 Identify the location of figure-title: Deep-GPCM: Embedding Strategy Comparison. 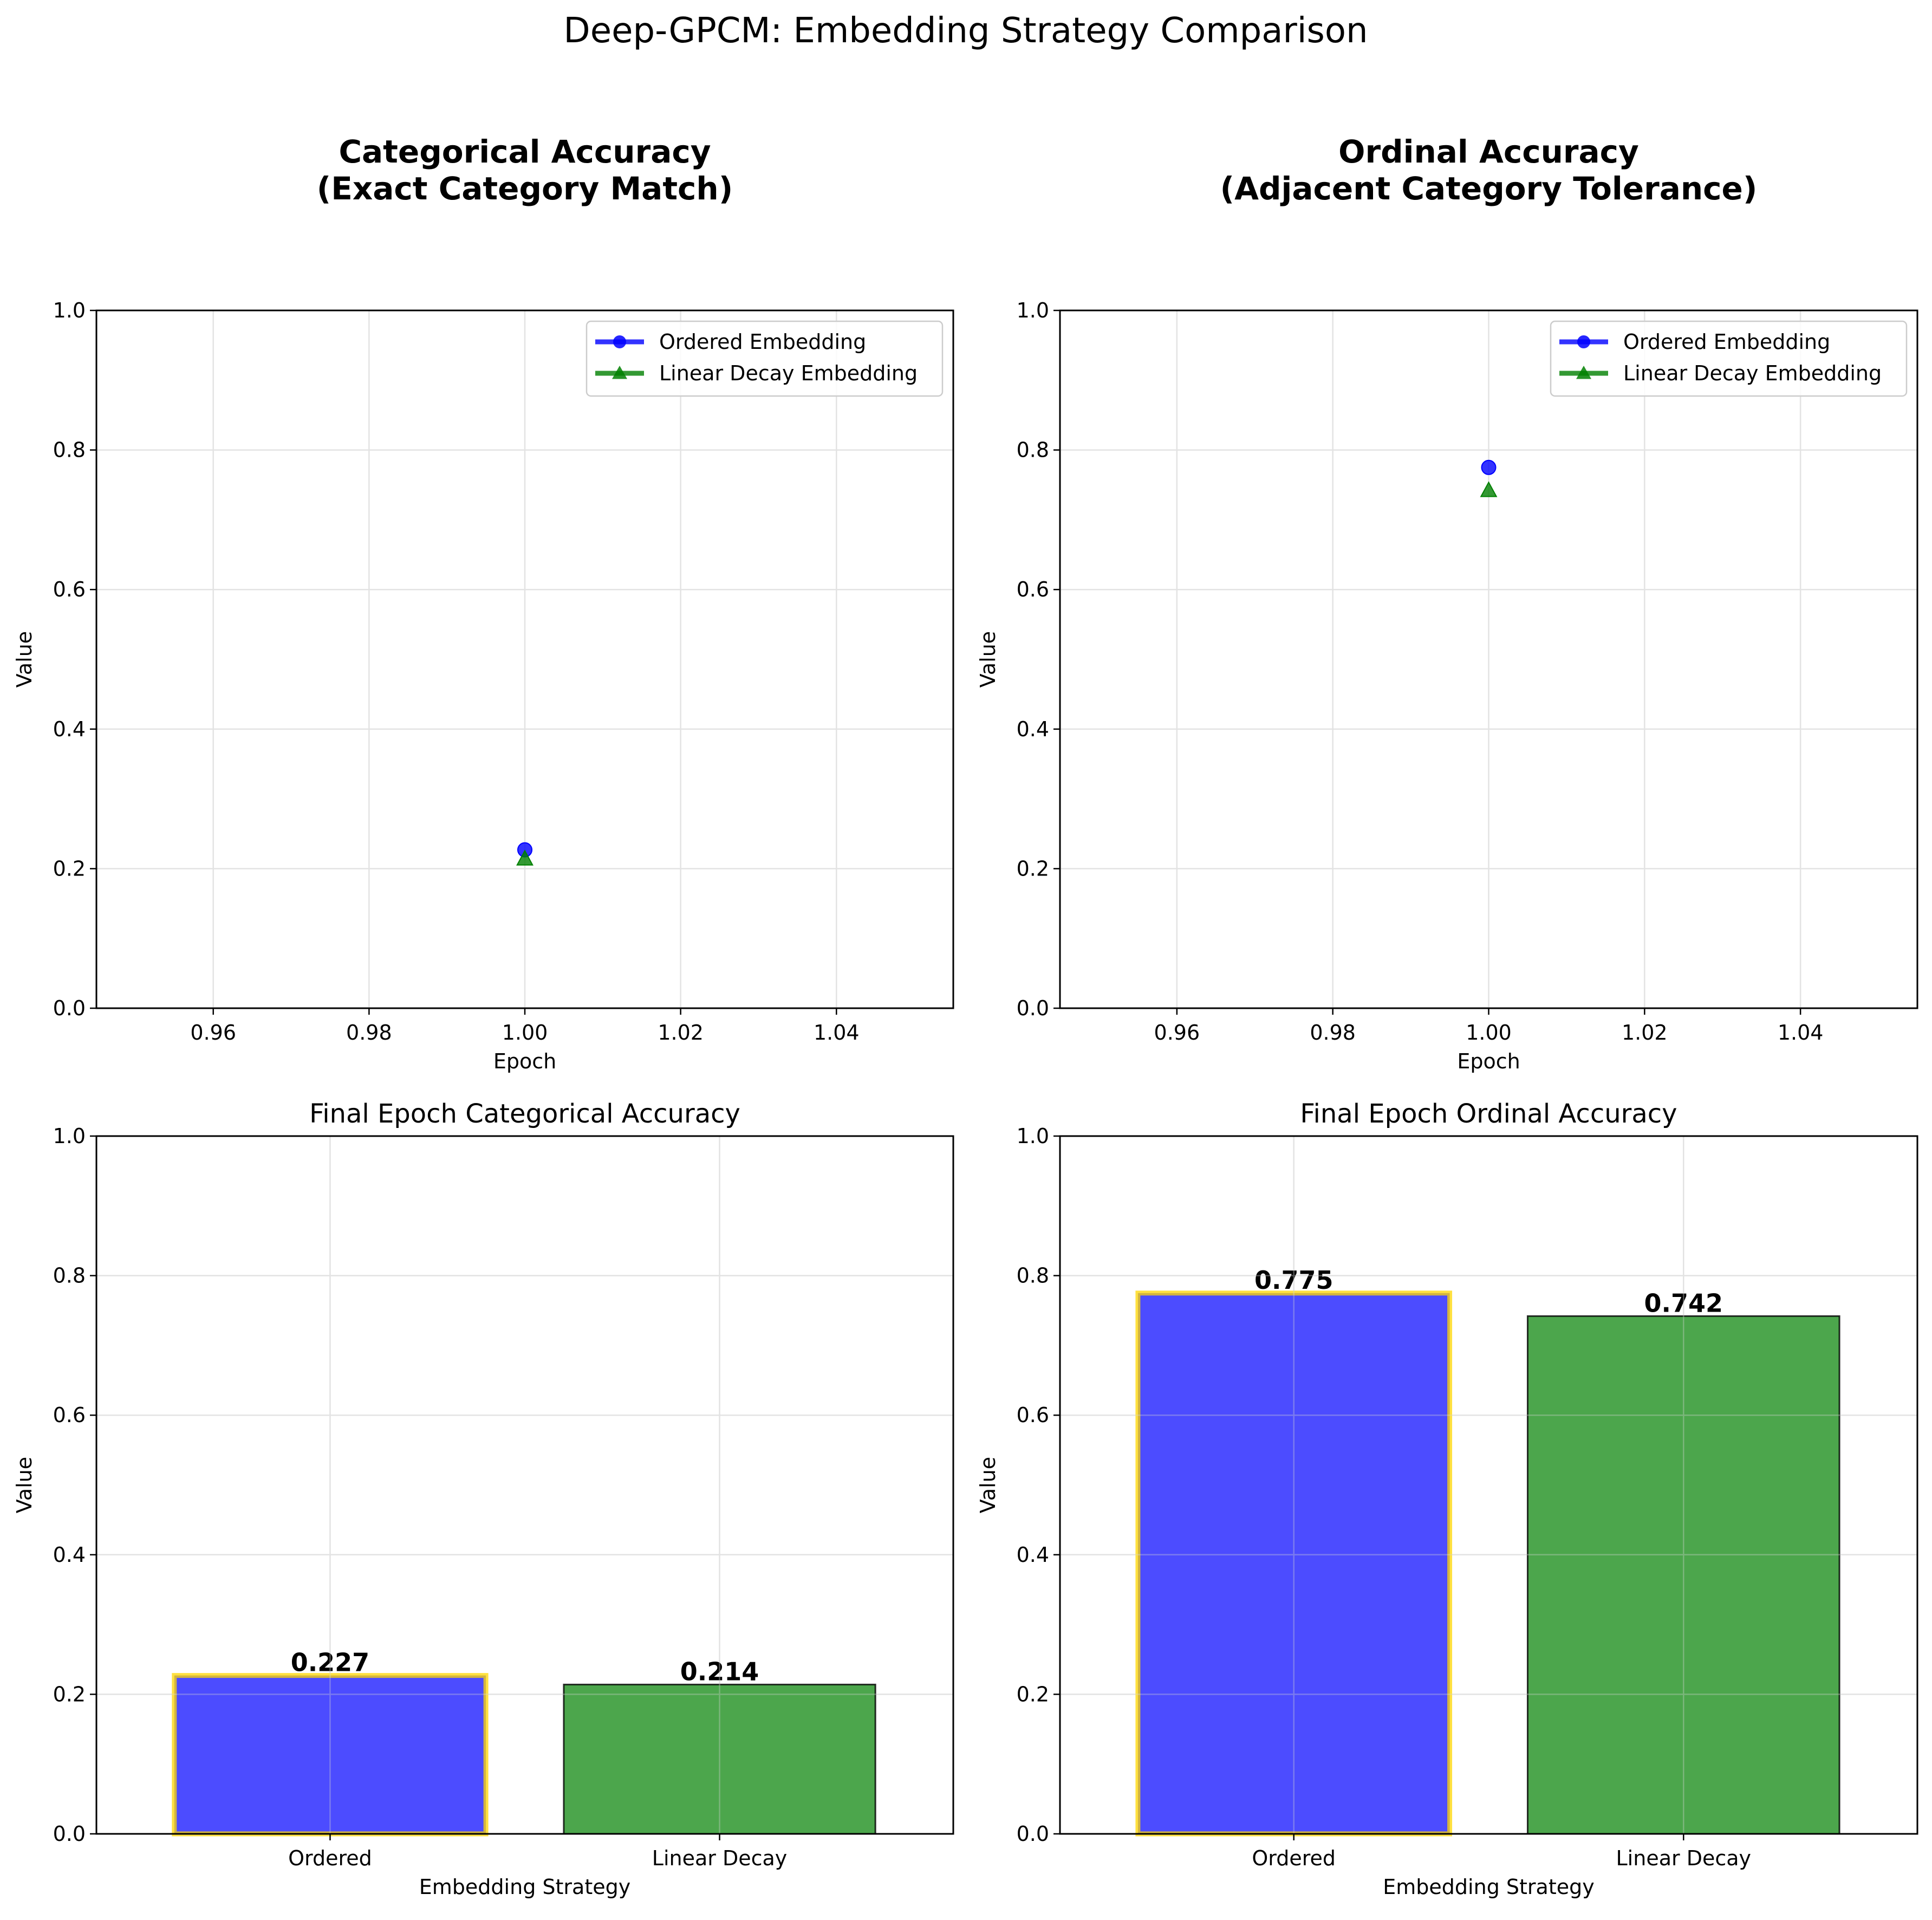
(965, 31).